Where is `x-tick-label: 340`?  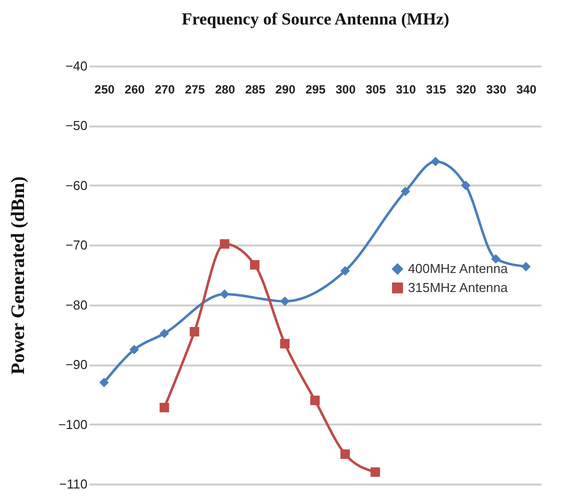 x-tick-label: 340 is located at coordinates (526, 89).